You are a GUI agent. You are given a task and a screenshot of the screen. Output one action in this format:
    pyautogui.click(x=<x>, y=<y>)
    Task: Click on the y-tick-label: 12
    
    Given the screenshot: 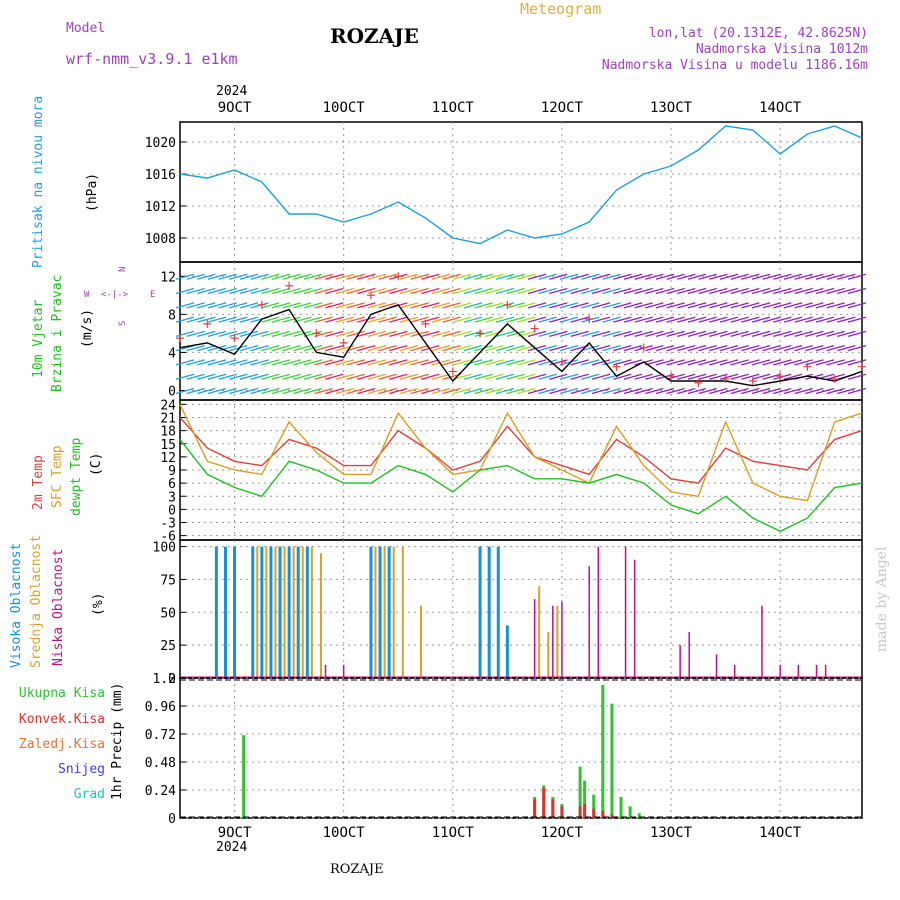 What is the action you would take?
    pyautogui.click(x=168, y=458)
    